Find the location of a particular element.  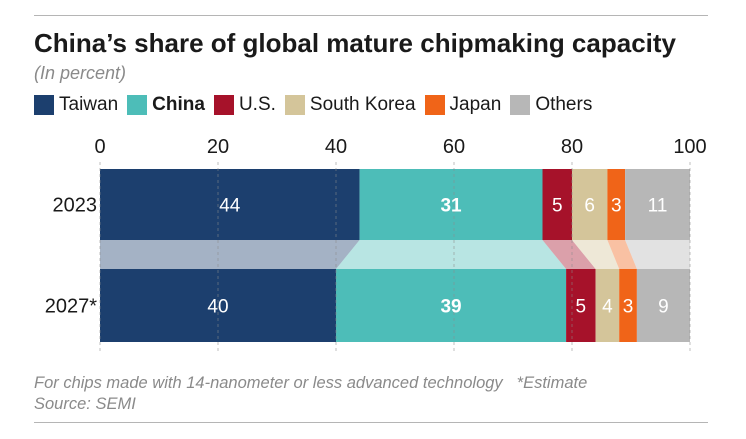

data-label: 39 is located at coordinates (450, 307).